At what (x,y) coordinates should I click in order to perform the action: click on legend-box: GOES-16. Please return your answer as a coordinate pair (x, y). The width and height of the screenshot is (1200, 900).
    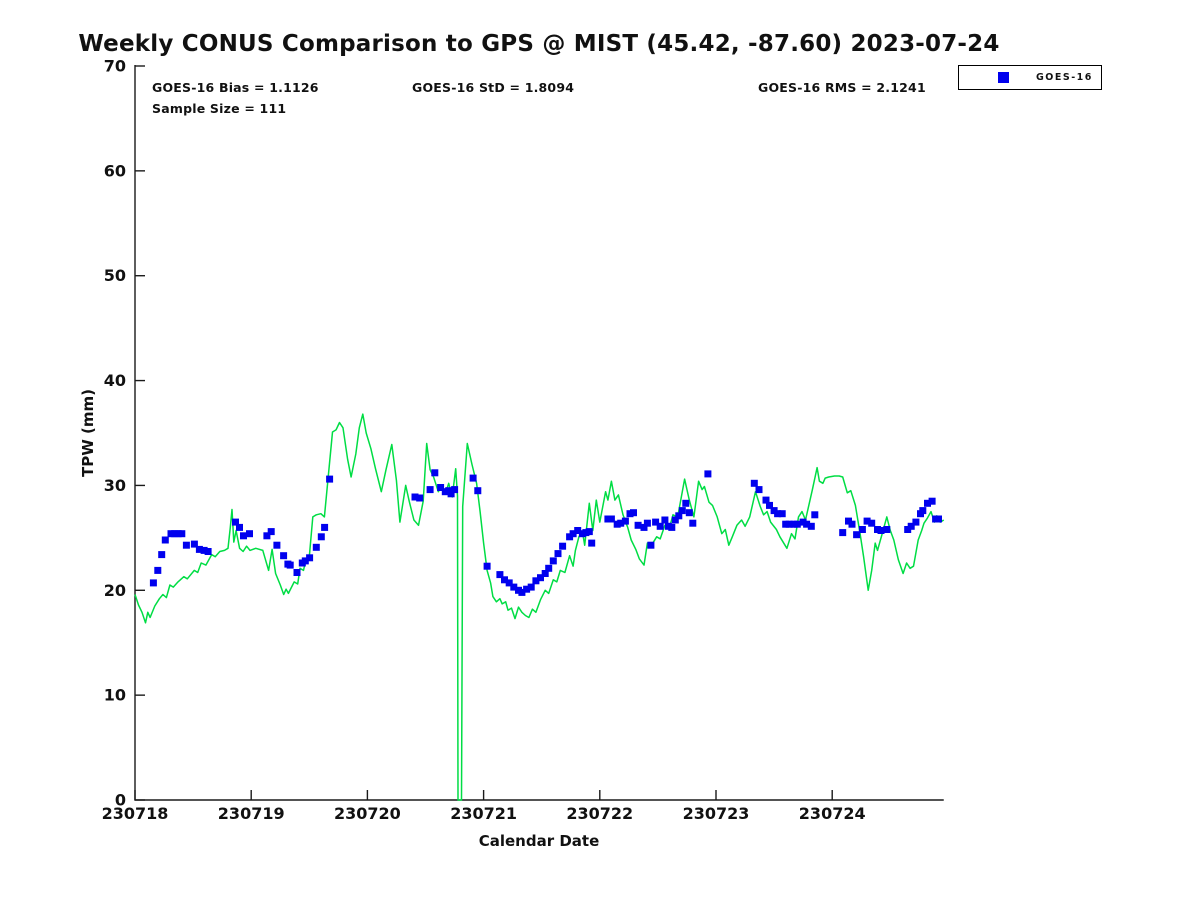
    Looking at the image, I should click on (1030, 77).